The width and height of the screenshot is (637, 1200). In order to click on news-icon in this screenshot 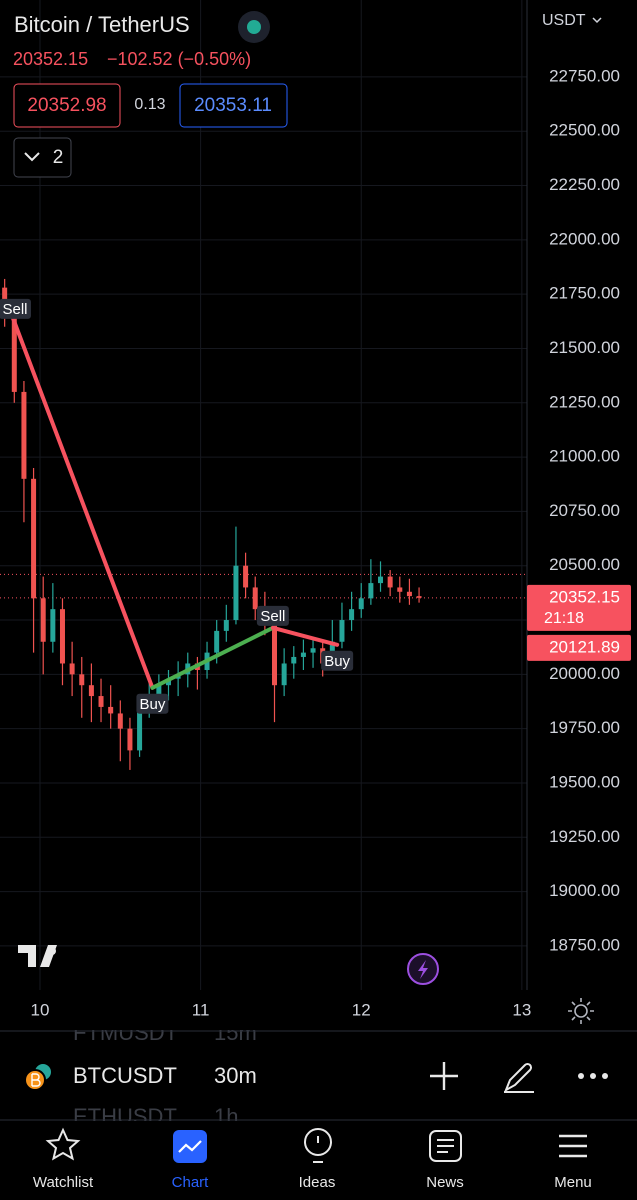, I will do `click(445, 1146)`.